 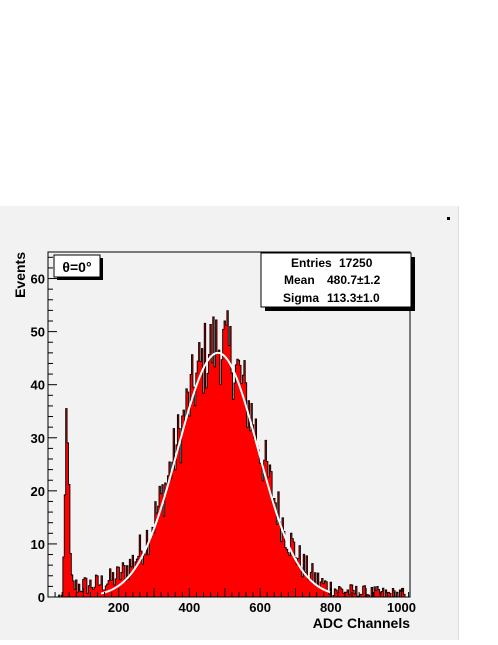 What do you see at coordinates (190, 607) in the screenshot?
I see `x-tick-label: 400` at bounding box center [190, 607].